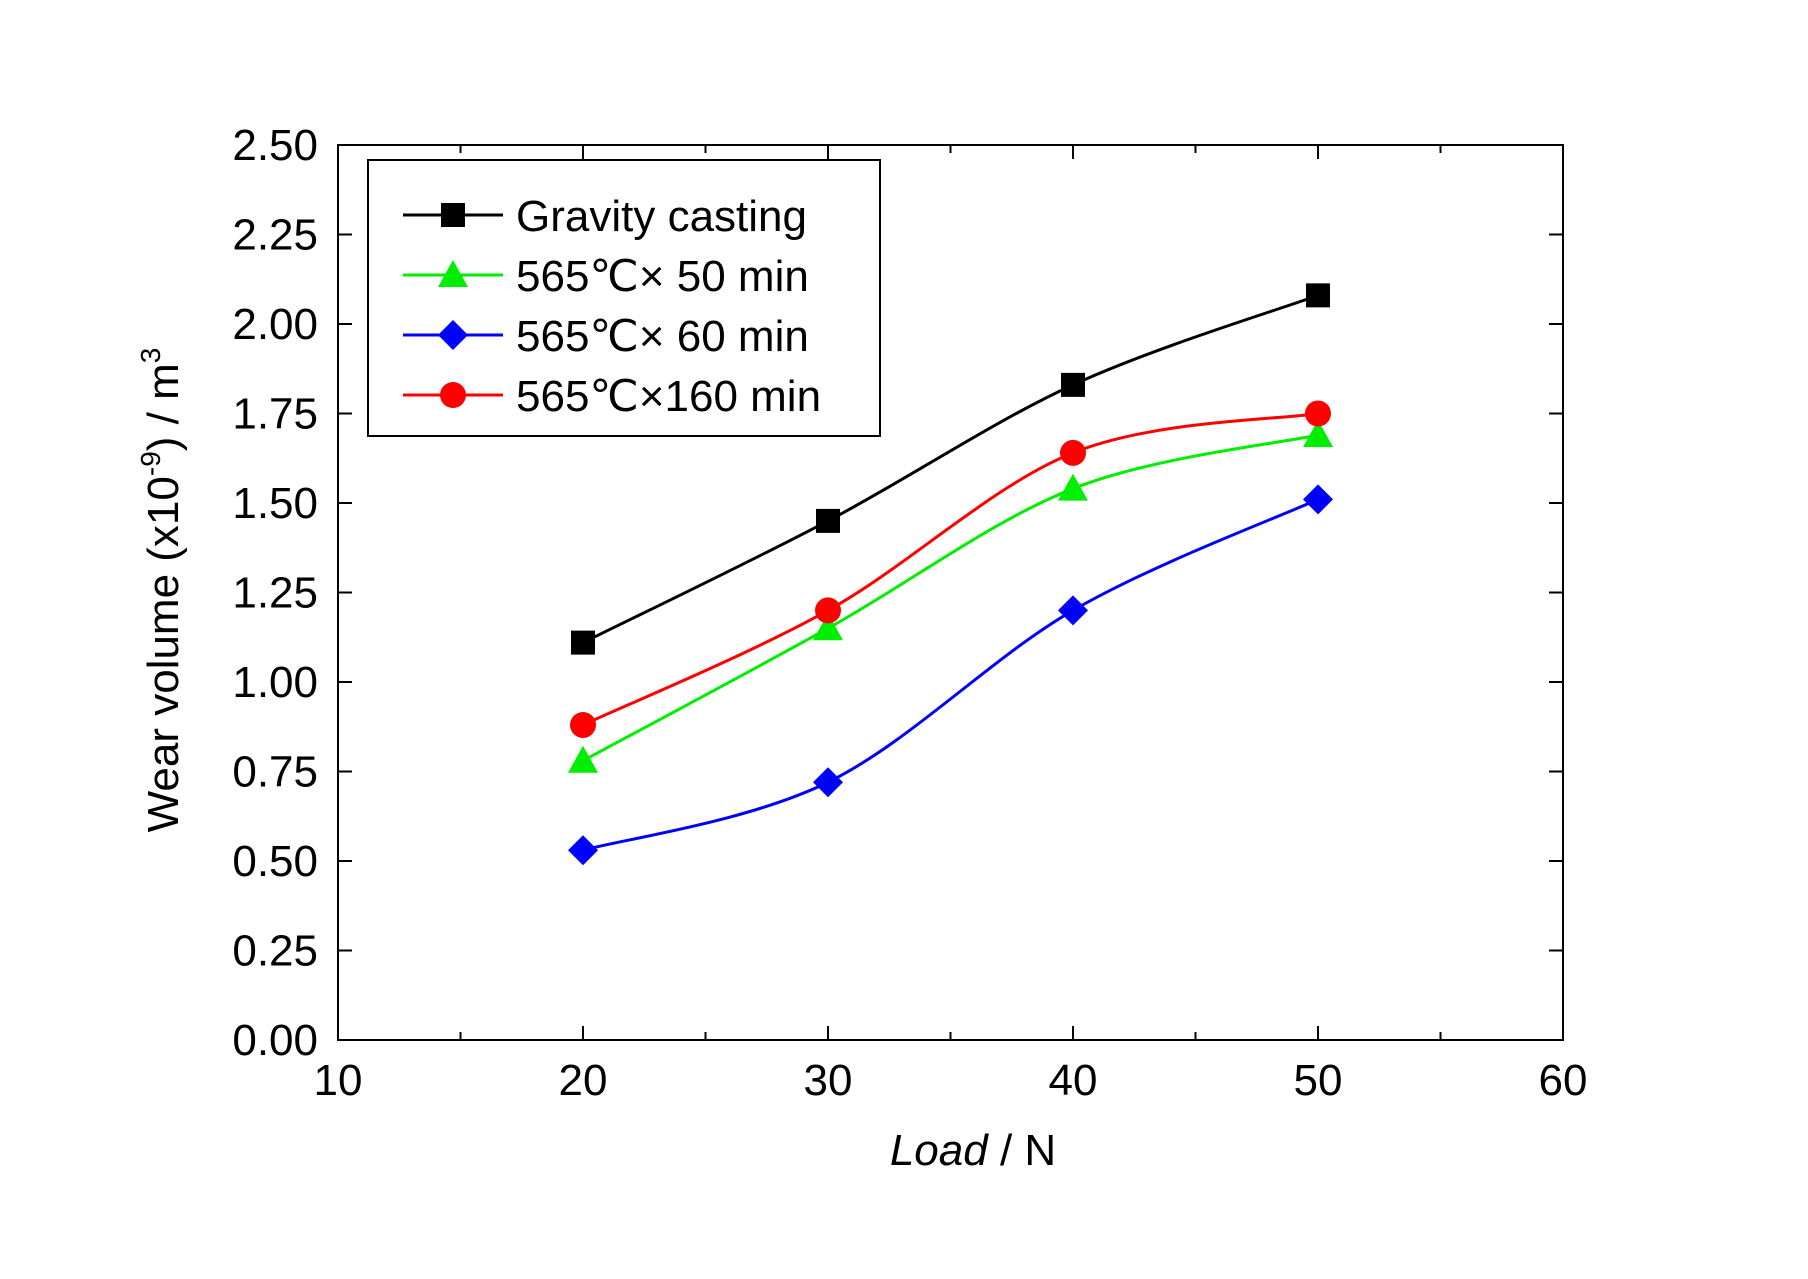 The height and width of the screenshot is (1279, 1808). I want to click on y-axis-title-unit-exponent: 3, so click(150, 356).